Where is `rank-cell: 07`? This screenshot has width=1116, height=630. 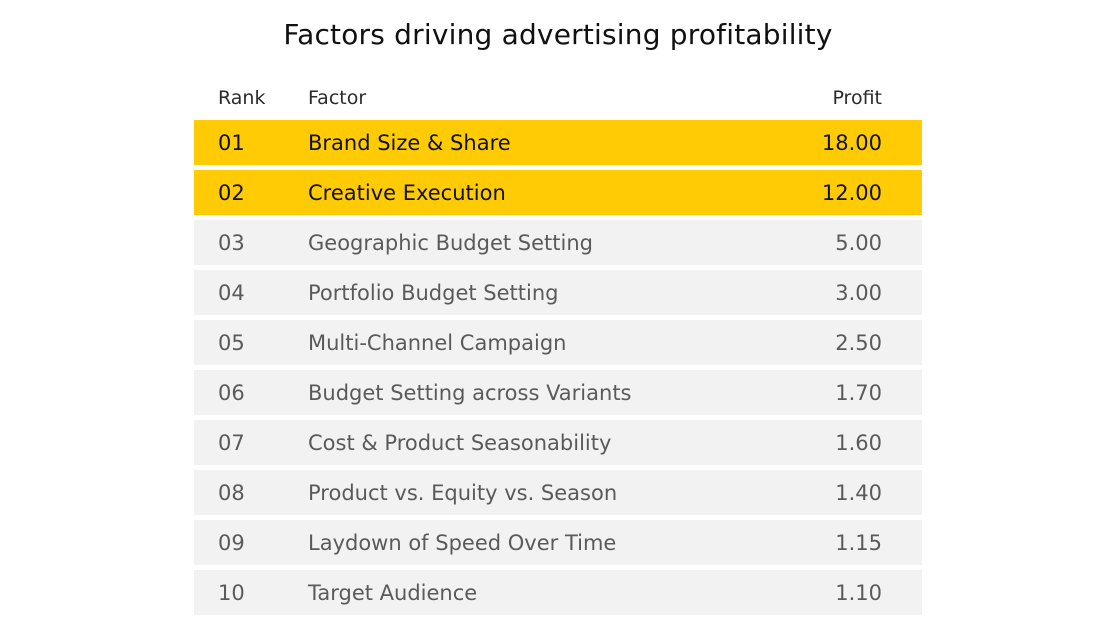 rank-cell: 07 is located at coordinates (231, 442).